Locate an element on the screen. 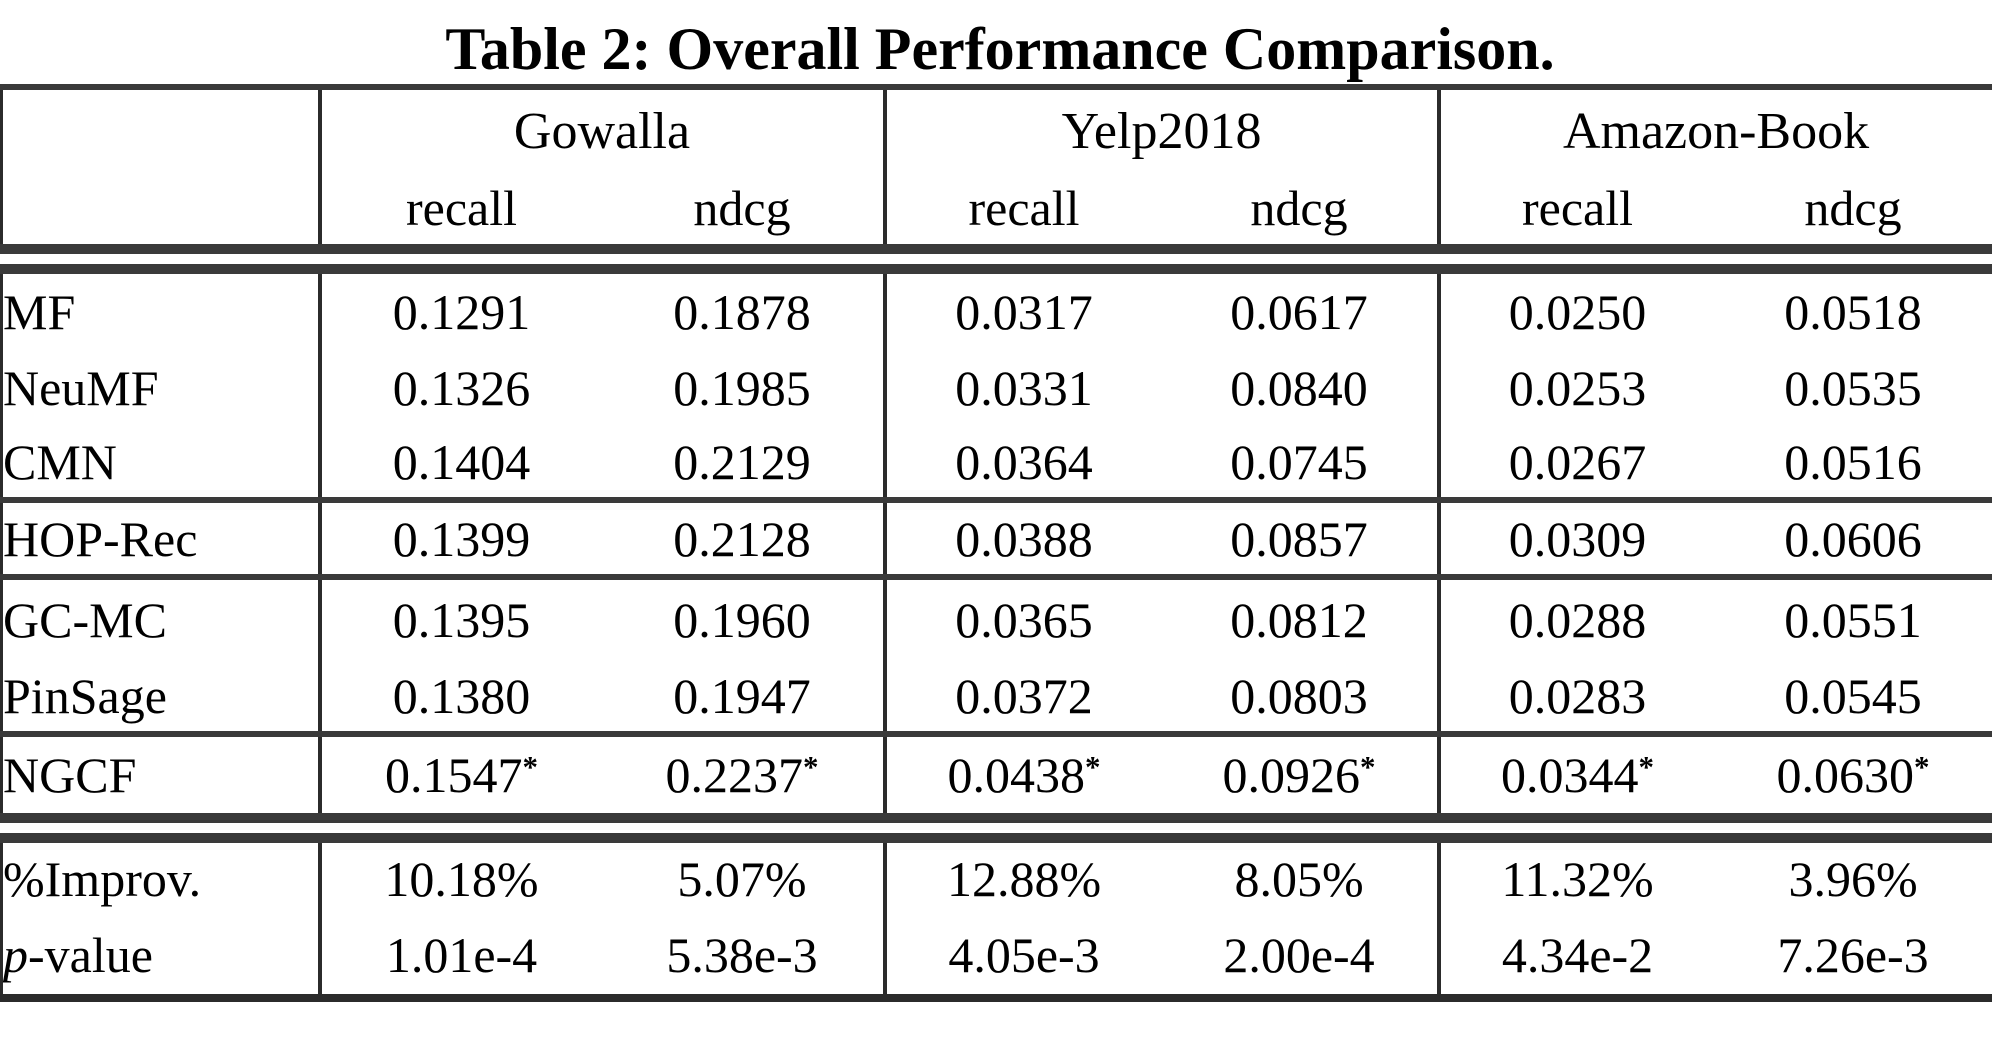 The height and width of the screenshot is (1042, 2000). metric-cell: 12.88% is located at coordinates (1024, 879).